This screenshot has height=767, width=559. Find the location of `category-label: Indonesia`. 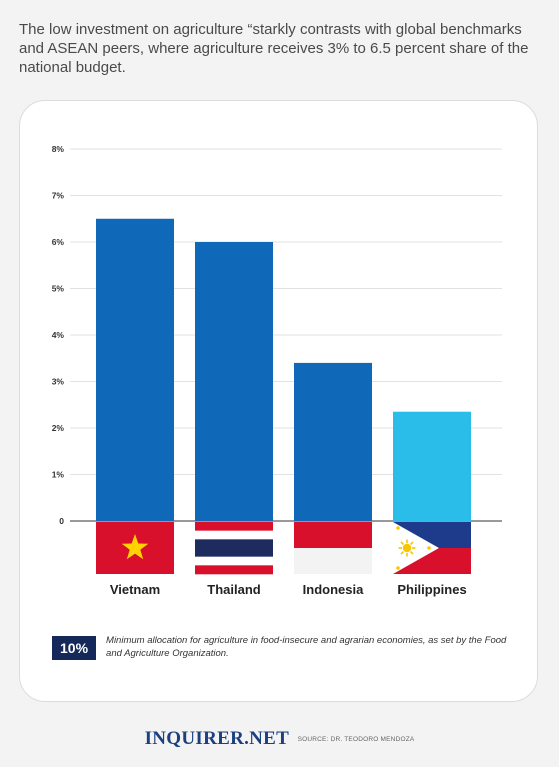

category-label: Indonesia is located at coordinates (333, 589).